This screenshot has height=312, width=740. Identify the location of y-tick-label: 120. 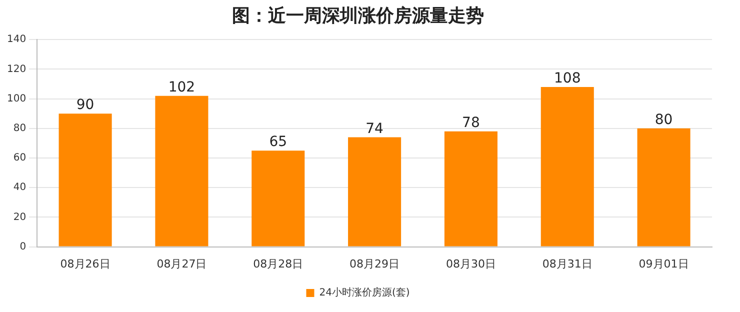
(16, 69).